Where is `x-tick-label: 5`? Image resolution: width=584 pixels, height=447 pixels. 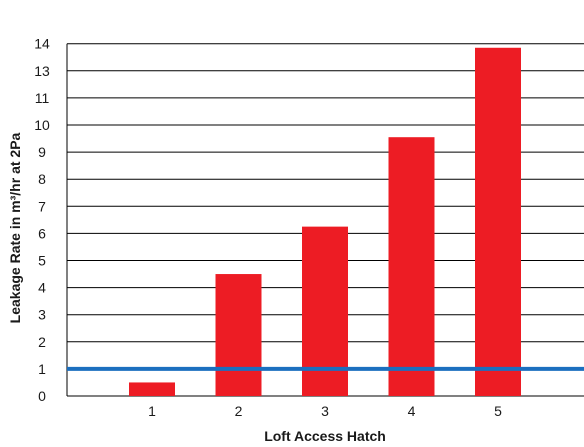
x-tick-label: 5 is located at coordinates (498, 411).